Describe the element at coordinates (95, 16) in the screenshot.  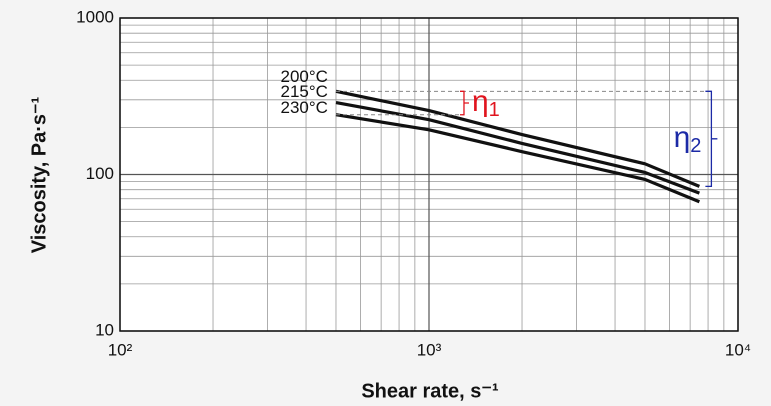
I see `y-tick-label: 1000` at that location.